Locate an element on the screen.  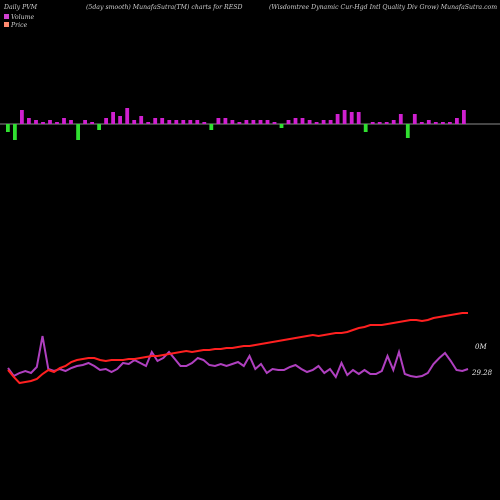
volume-line is located at coordinates (238, 357).